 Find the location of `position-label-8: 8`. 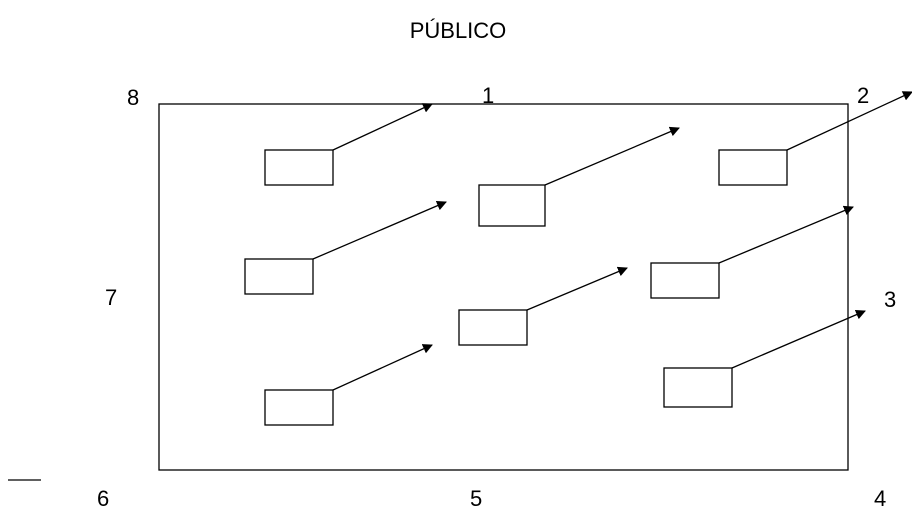

position-label-8: 8 is located at coordinates (133, 97).